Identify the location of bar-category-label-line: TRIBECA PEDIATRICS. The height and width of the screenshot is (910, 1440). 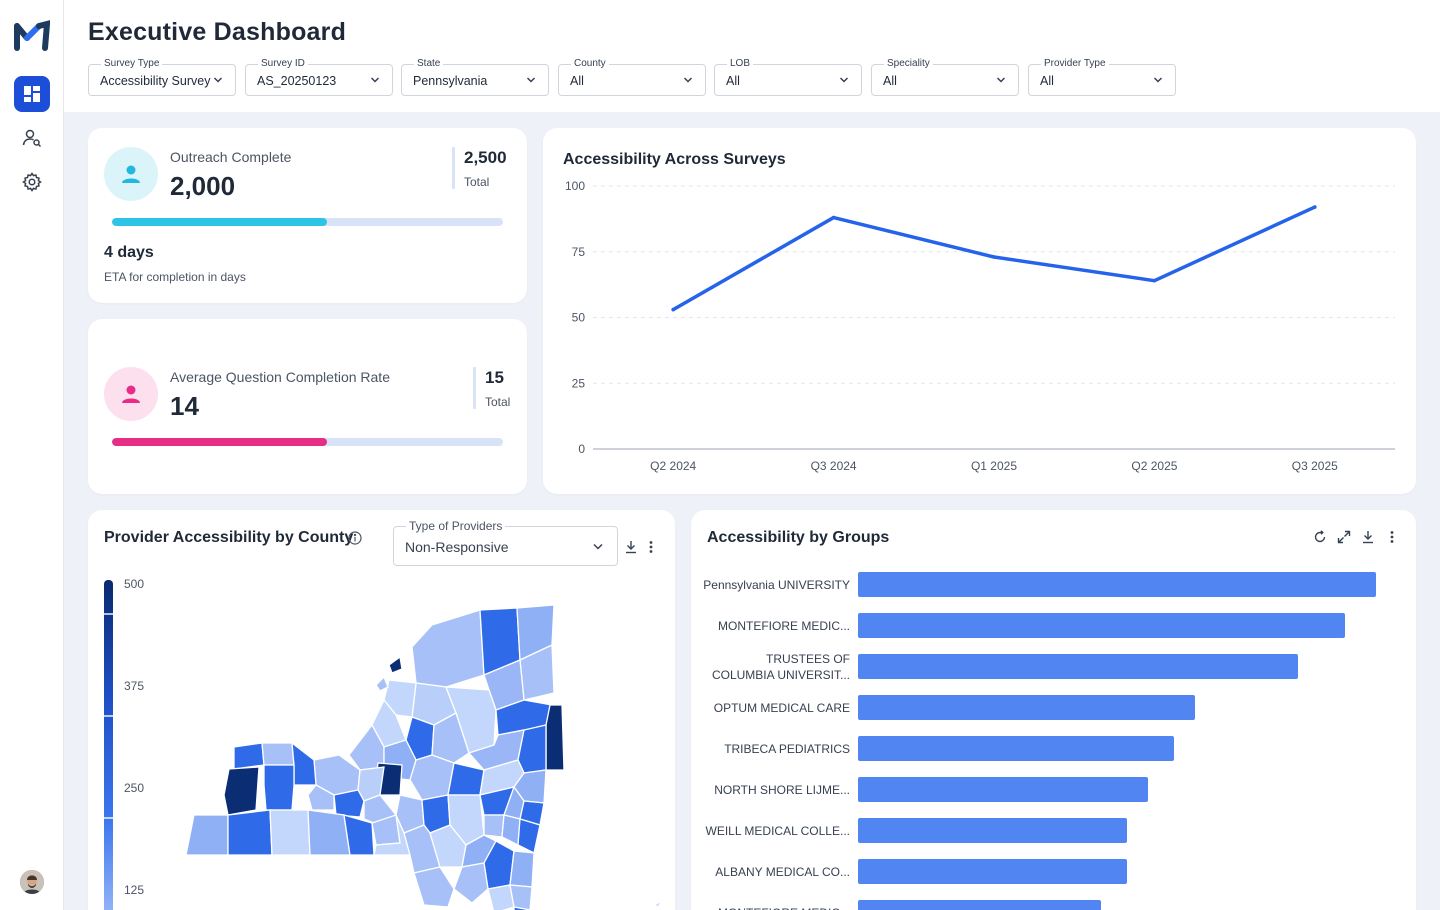
(787, 748).